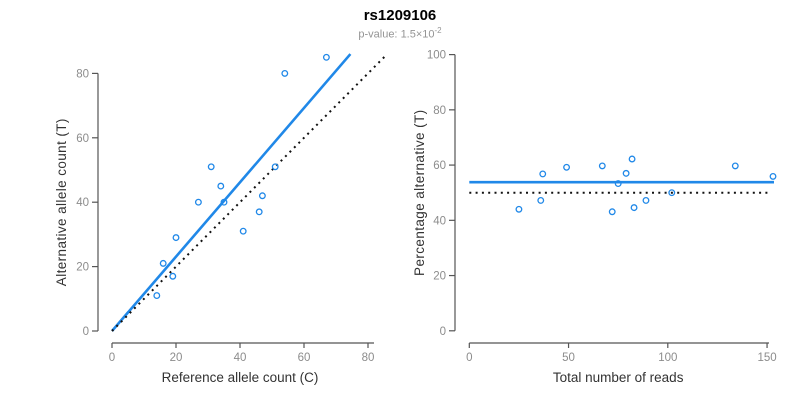  I want to click on y-tick-label: 100, so click(436, 56).